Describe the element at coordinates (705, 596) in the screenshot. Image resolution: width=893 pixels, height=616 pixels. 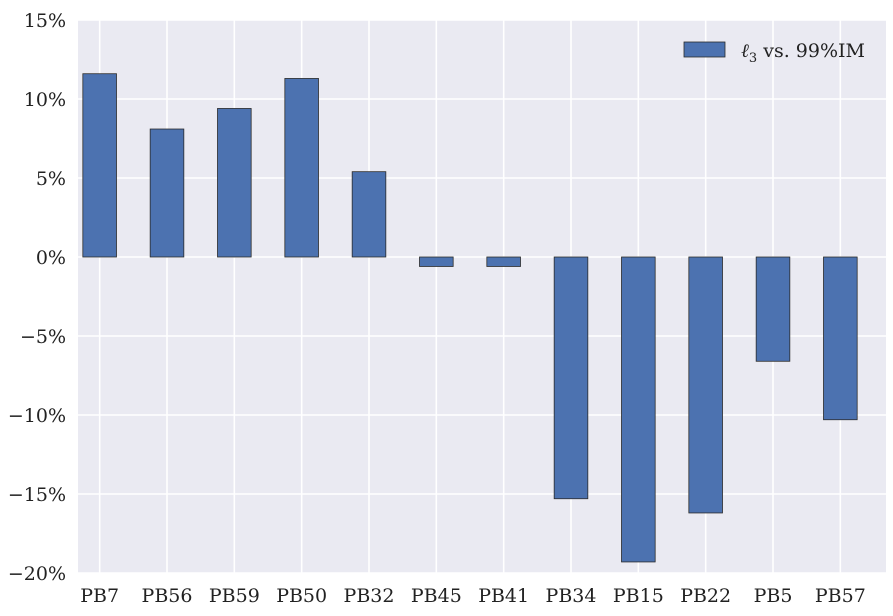
I see `x-tick-label: PB22` at that location.